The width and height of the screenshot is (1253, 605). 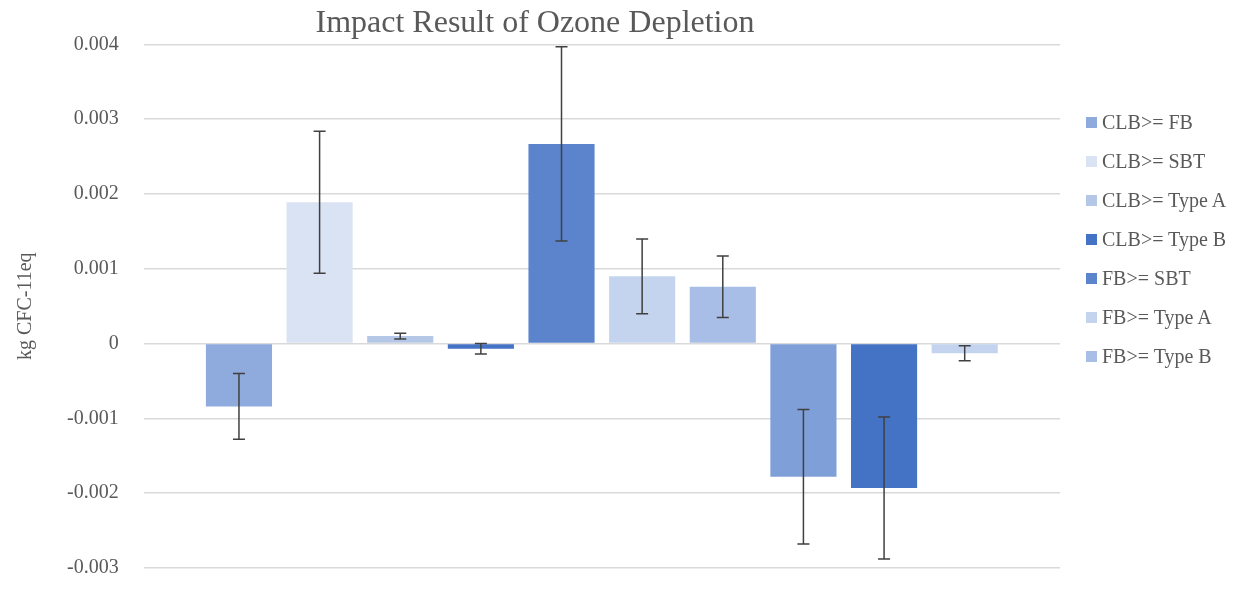 What do you see at coordinates (96, 117) in the screenshot?
I see `y-tick-label: 0.003` at bounding box center [96, 117].